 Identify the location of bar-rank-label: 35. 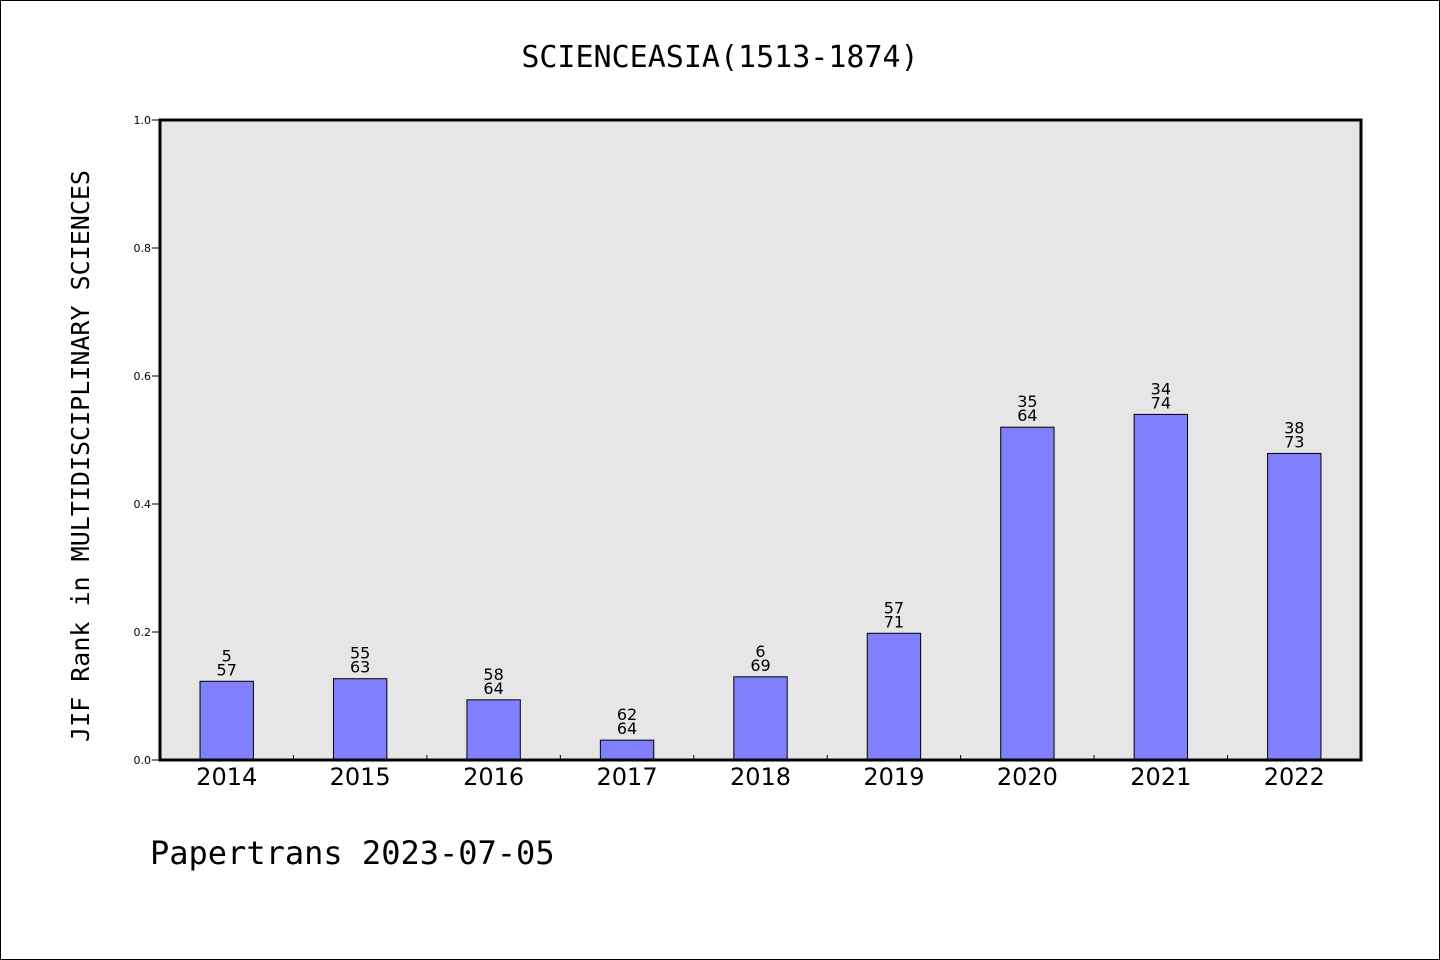
(1027, 401).